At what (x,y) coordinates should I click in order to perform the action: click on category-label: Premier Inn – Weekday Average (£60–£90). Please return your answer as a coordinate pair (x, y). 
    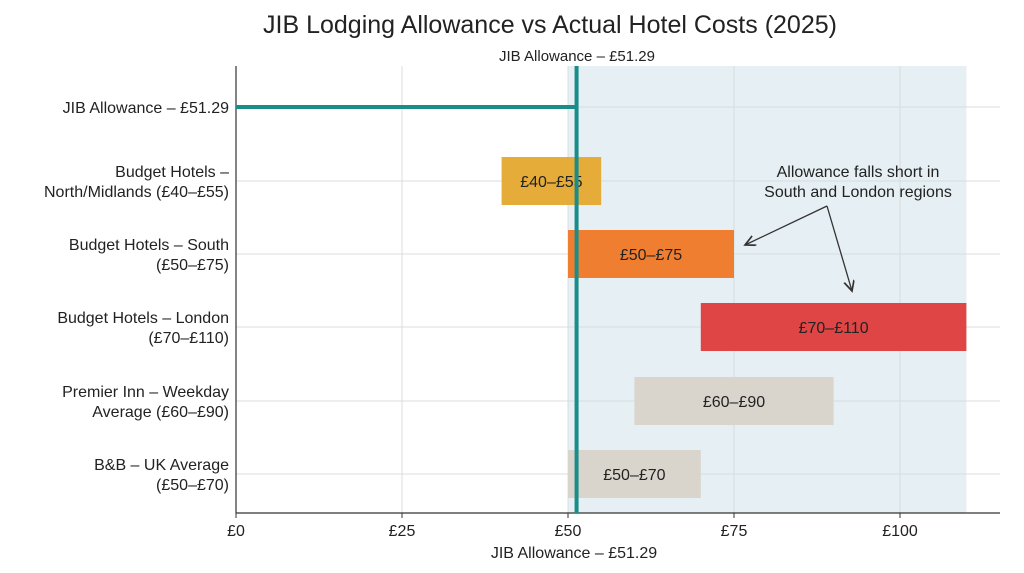
    Looking at the image, I should click on (145, 402).